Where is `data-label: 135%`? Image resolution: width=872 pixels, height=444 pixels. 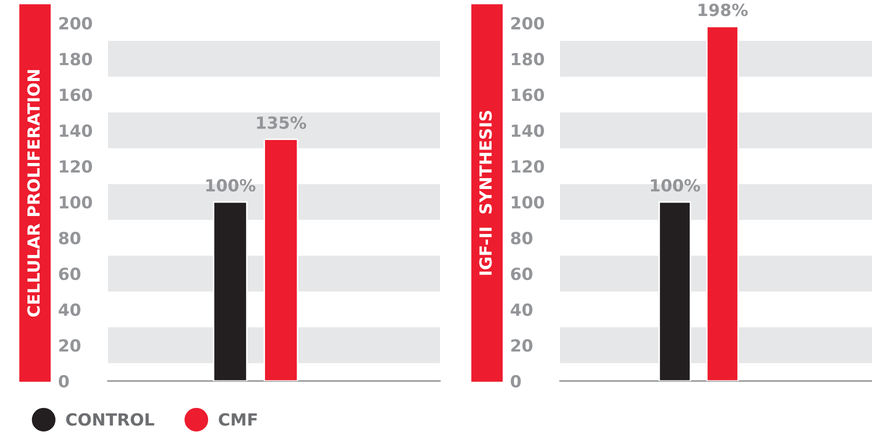 data-label: 135% is located at coordinates (281, 122).